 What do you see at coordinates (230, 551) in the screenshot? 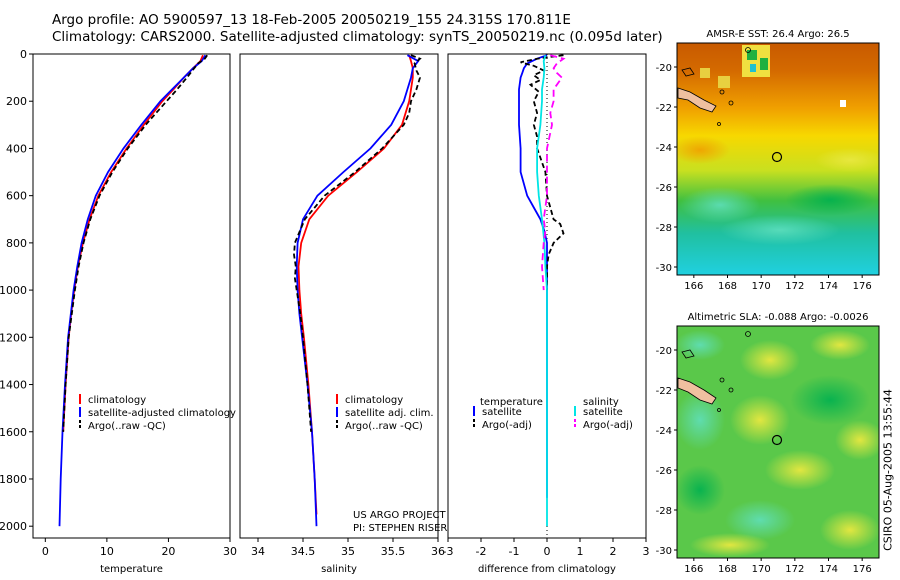
I see `temperature-xtick-label: 30` at bounding box center [230, 551].